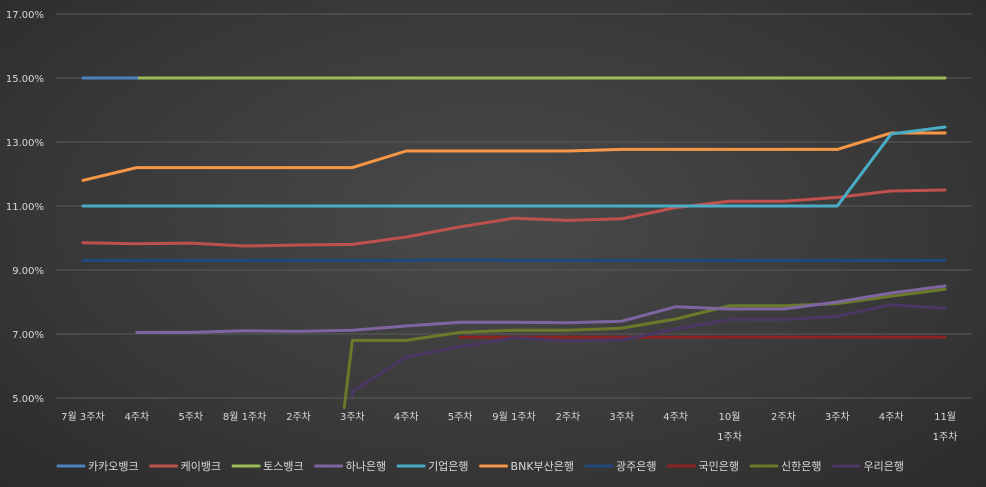 The image size is (986, 487). I want to click on legend-item: 신한은행, so click(785, 466).